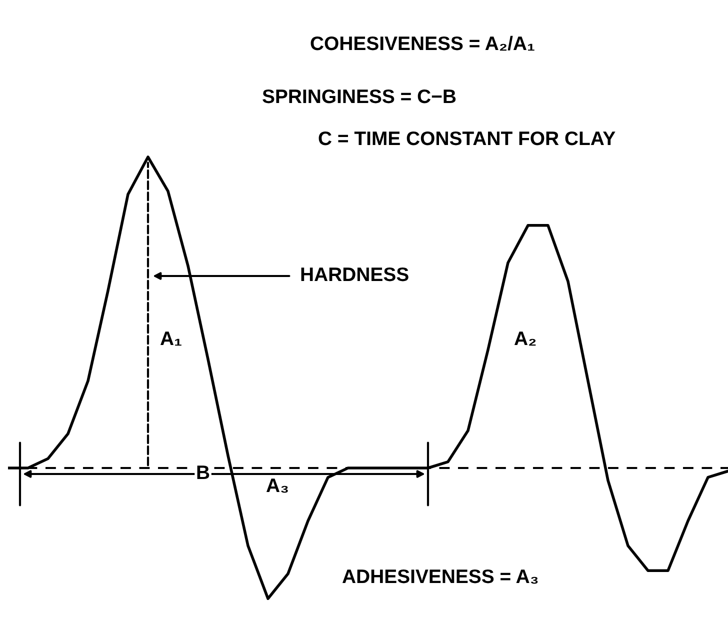 This screenshot has width=728, height=628. What do you see at coordinates (359, 96) in the screenshot?
I see `text: SPRINGINESS = C−B` at bounding box center [359, 96].